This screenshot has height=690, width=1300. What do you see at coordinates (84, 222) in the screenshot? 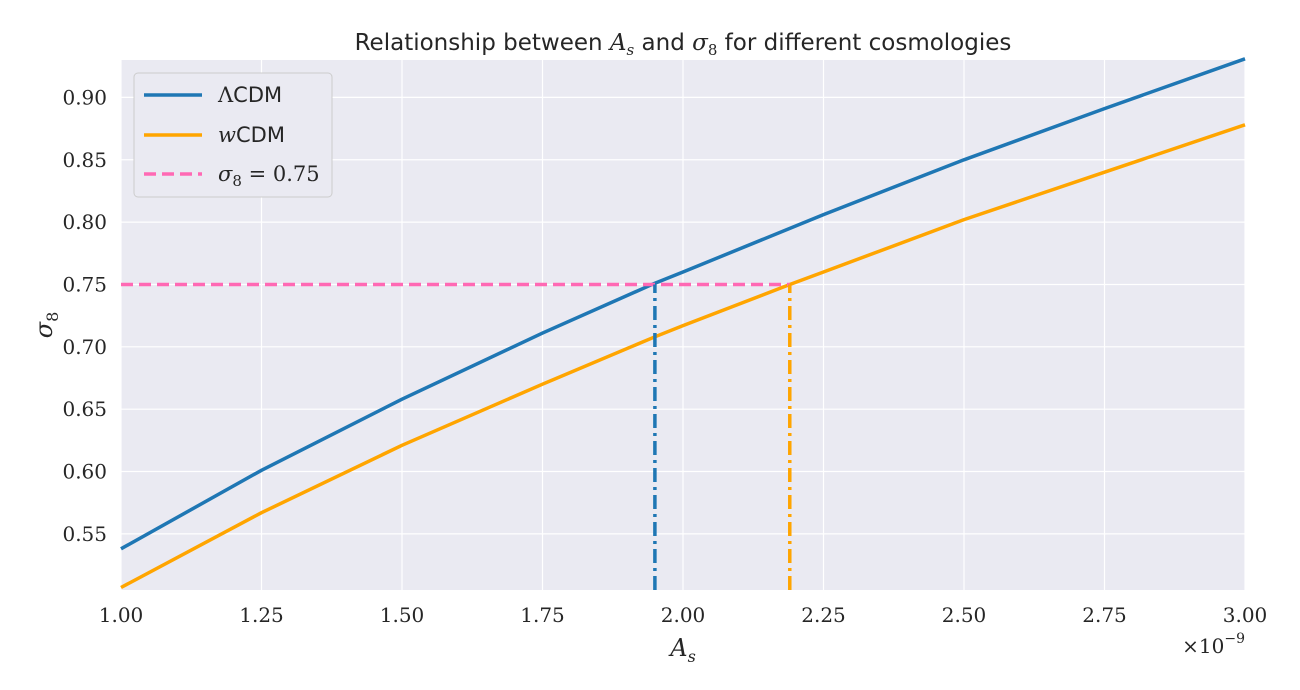
I see `y-tick-label: 0.80` at bounding box center [84, 222].